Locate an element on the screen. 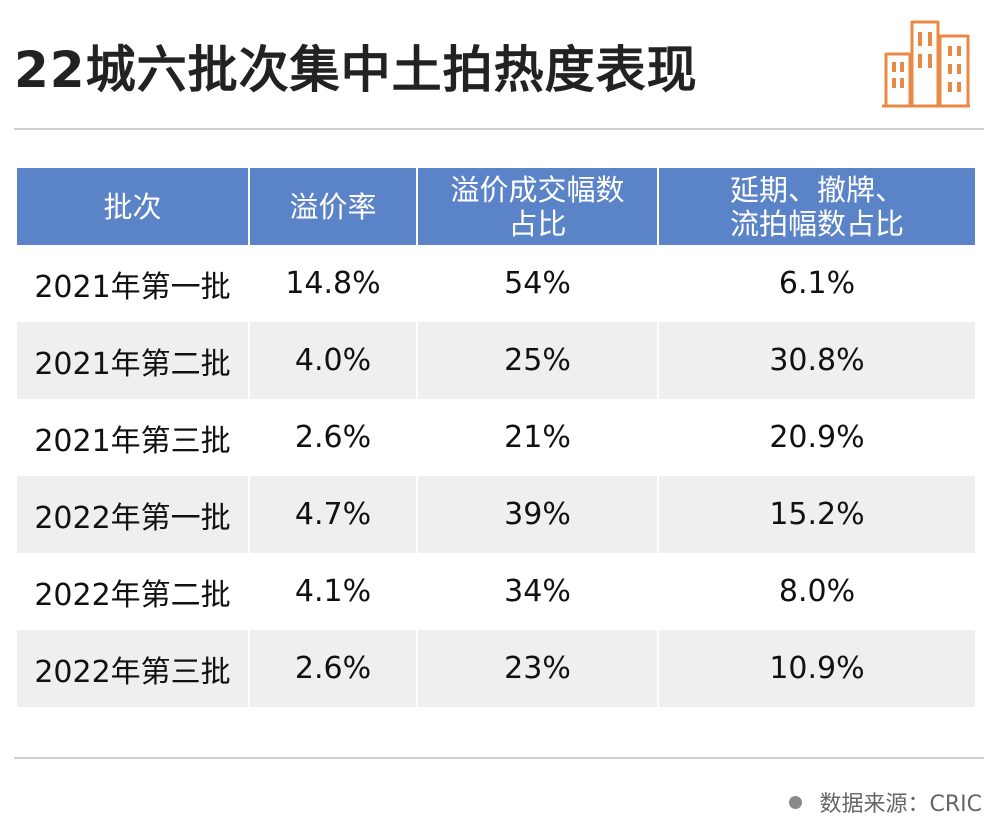 The width and height of the screenshot is (1000, 835). table-header-row: 批次 溢价率 溢价成交幅数 占比 延期、撤牌、 流拍幅数占比 is located at coordinates (496, 206).